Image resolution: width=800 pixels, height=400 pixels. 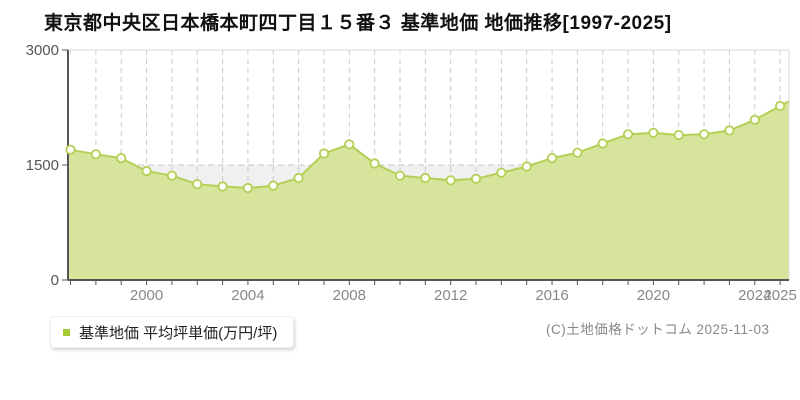 What do you see at coordinates (178, 333) in the screenshot?
I see `legend-label: 基準地価 平均坪単価(万円/坪)` at bounding box center [178, 333].